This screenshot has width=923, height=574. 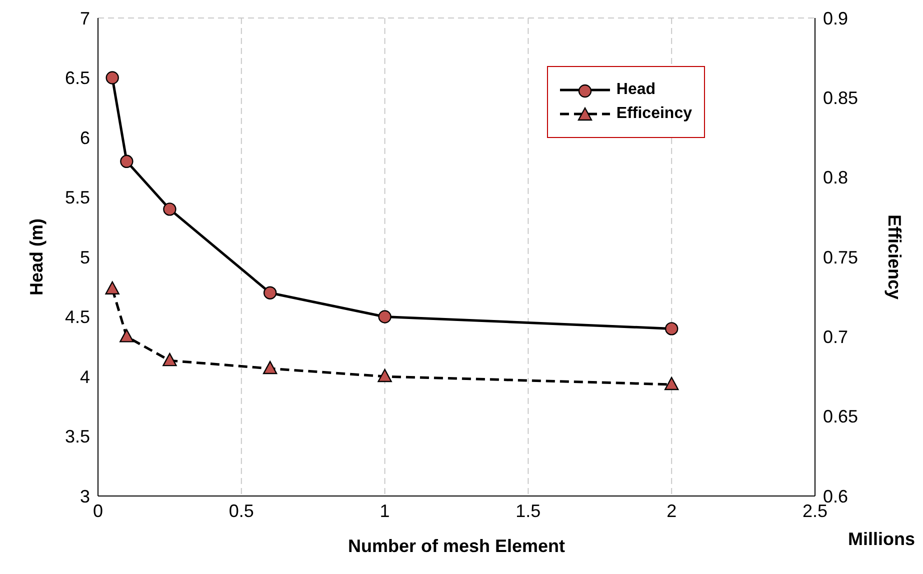 What do you see at coordinates (654, 114) in the screenshot?
I see `legend-label: Efficeincy` at bounding box center [654, 114].